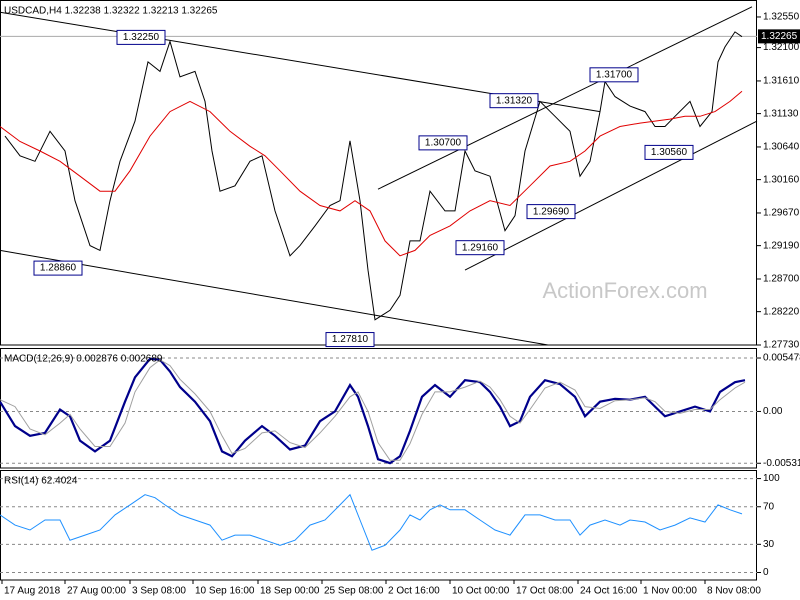 The image size is (800, 600). I want to click on x-tick-label: 17 Oct 08:00, so click(545, 591).